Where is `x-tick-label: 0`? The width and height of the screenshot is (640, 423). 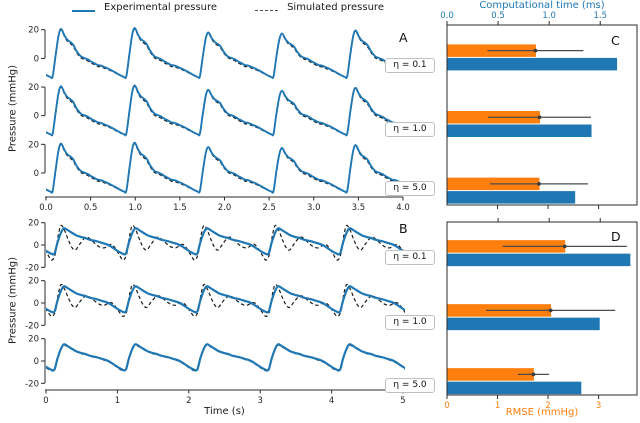
x-tick-label: 0 is located at coordinates (45, 401).